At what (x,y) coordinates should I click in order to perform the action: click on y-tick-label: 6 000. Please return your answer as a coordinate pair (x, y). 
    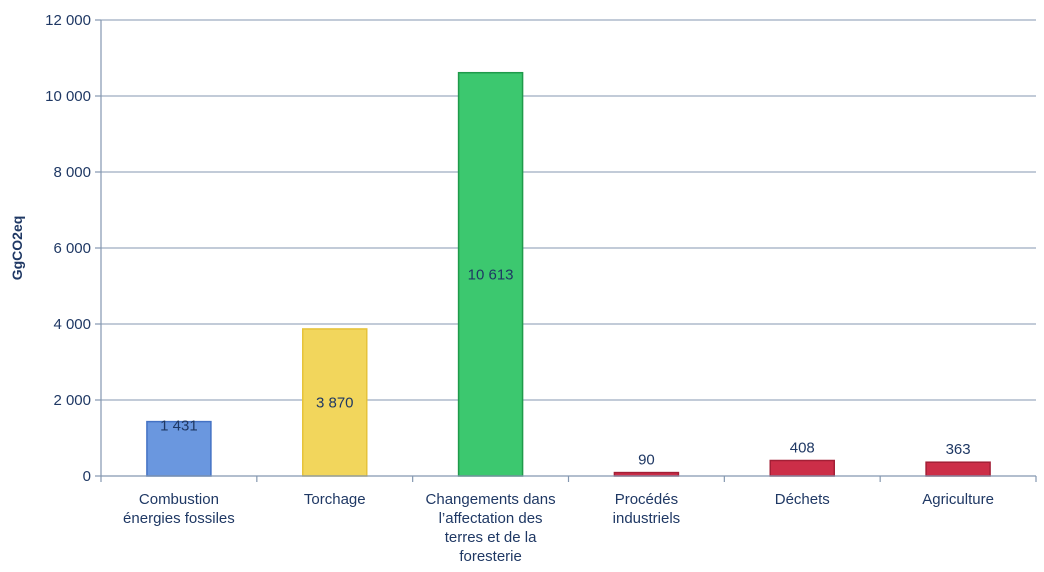
    Looking at the image, I should click on (72, 248).